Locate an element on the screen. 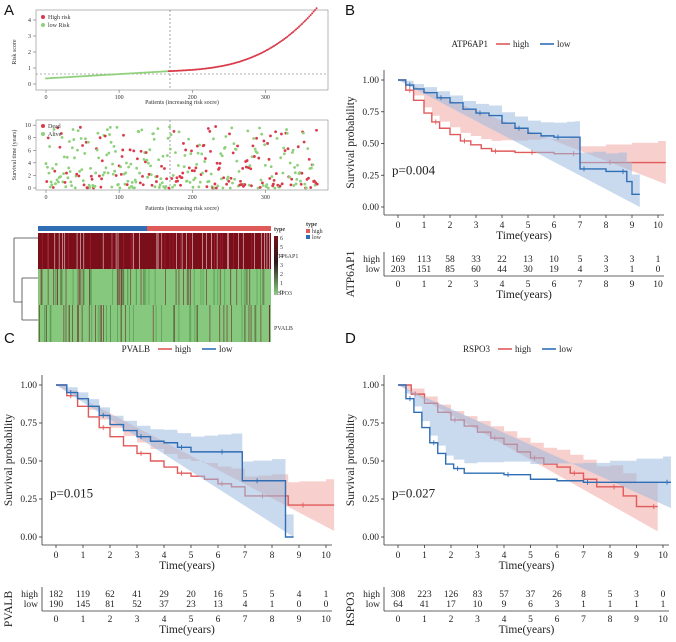  risk-plot-frame is located at coordinates (182, 50).